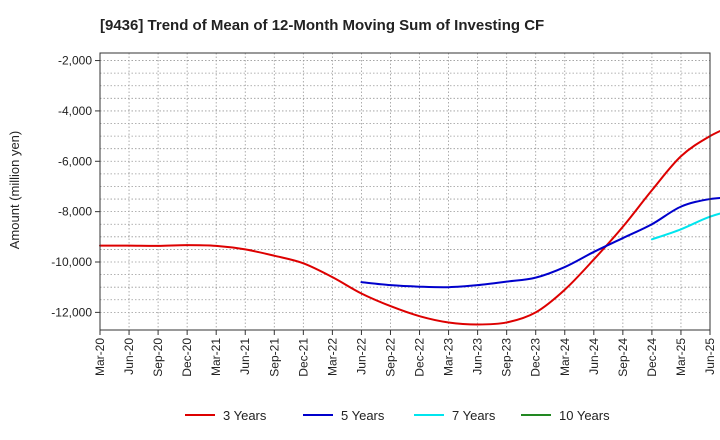 This screenshot has height=440, width=720. What do you see at coordinates (129, 356) in the screenshot?
I see `x-tick-label: Jun-20` at bounding box center [129, 356].